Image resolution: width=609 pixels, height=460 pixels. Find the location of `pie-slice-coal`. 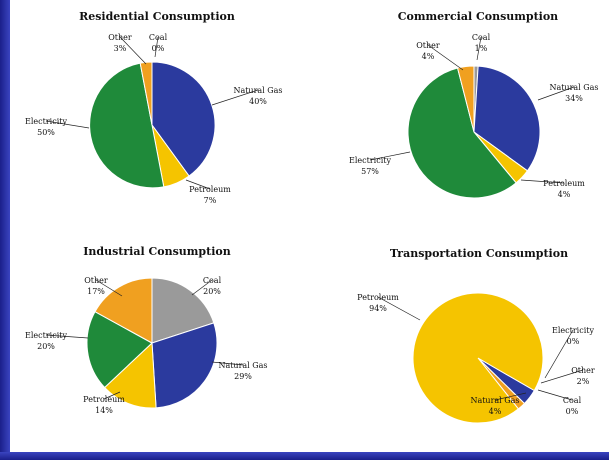

pie-slice-coal is located at coordinates (183, 310).